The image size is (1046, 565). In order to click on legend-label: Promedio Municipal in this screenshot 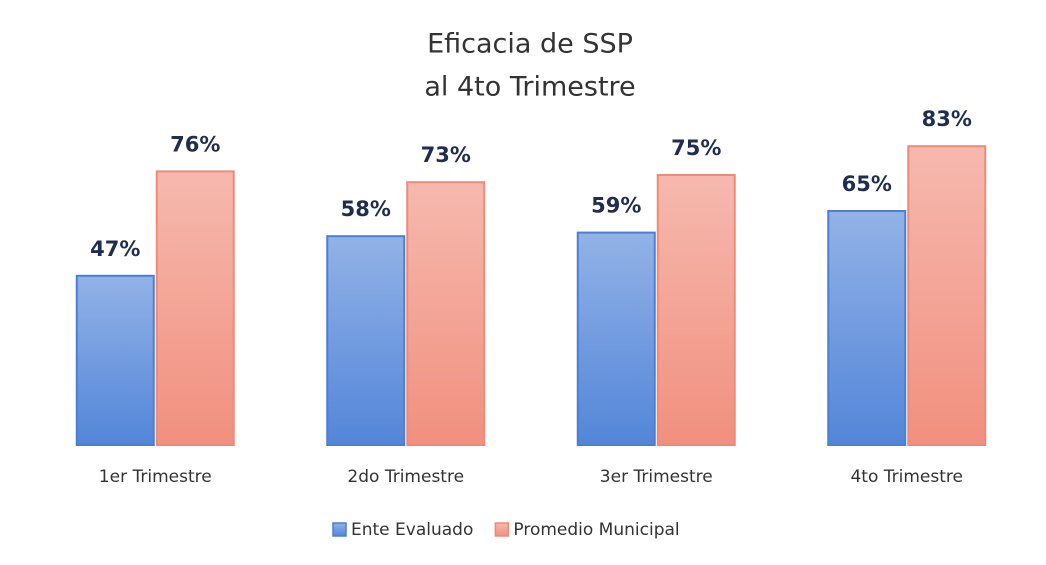, I will do `click(596, 530)`.